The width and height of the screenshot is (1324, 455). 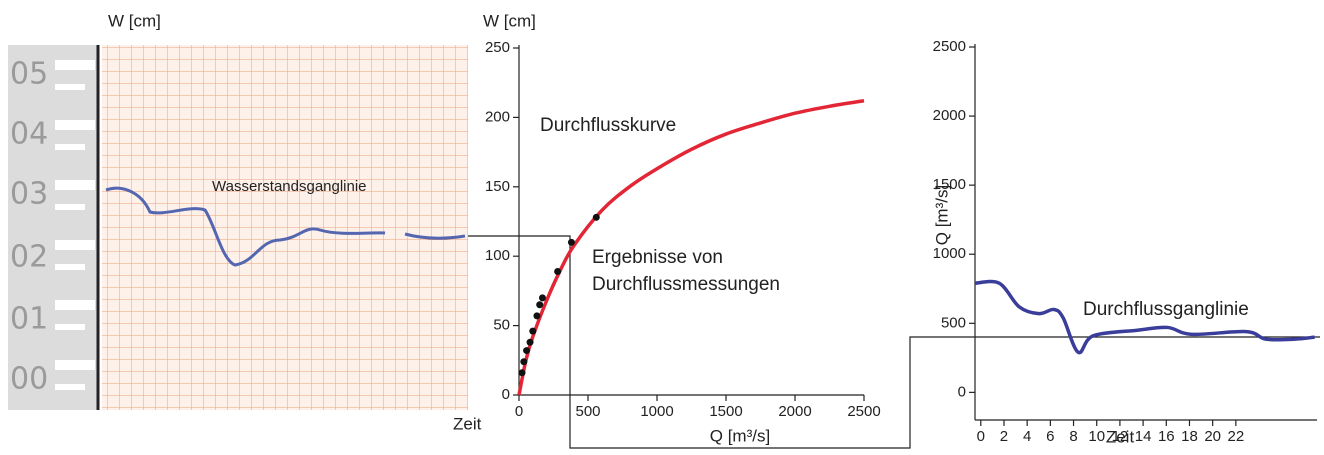 I want to click on stage-curve, so click(x=285, y=226).